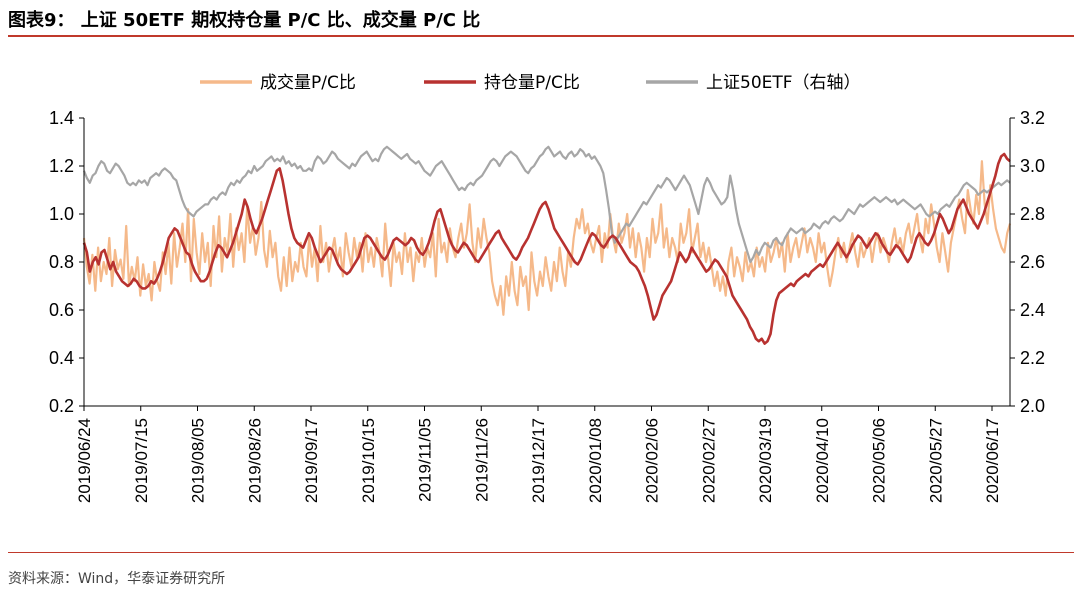 Image resolution: width=1080 pixels, height=592 pixels. I want to click on x-tick-label: 2019/11/26, so click(481, 460).